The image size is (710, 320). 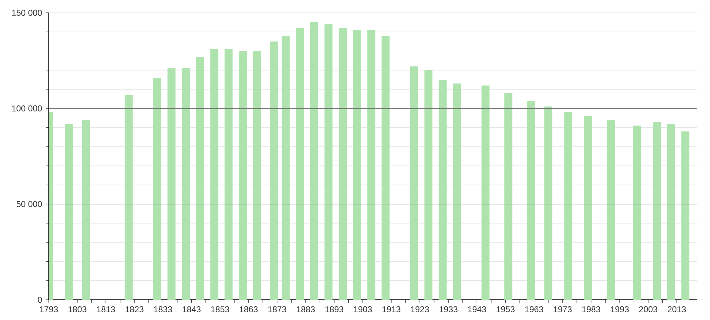 What do you see at coordinates (49, 309) in the screenshot?
I see `x-tick-label: 1793` at bounding box center [49, 309].